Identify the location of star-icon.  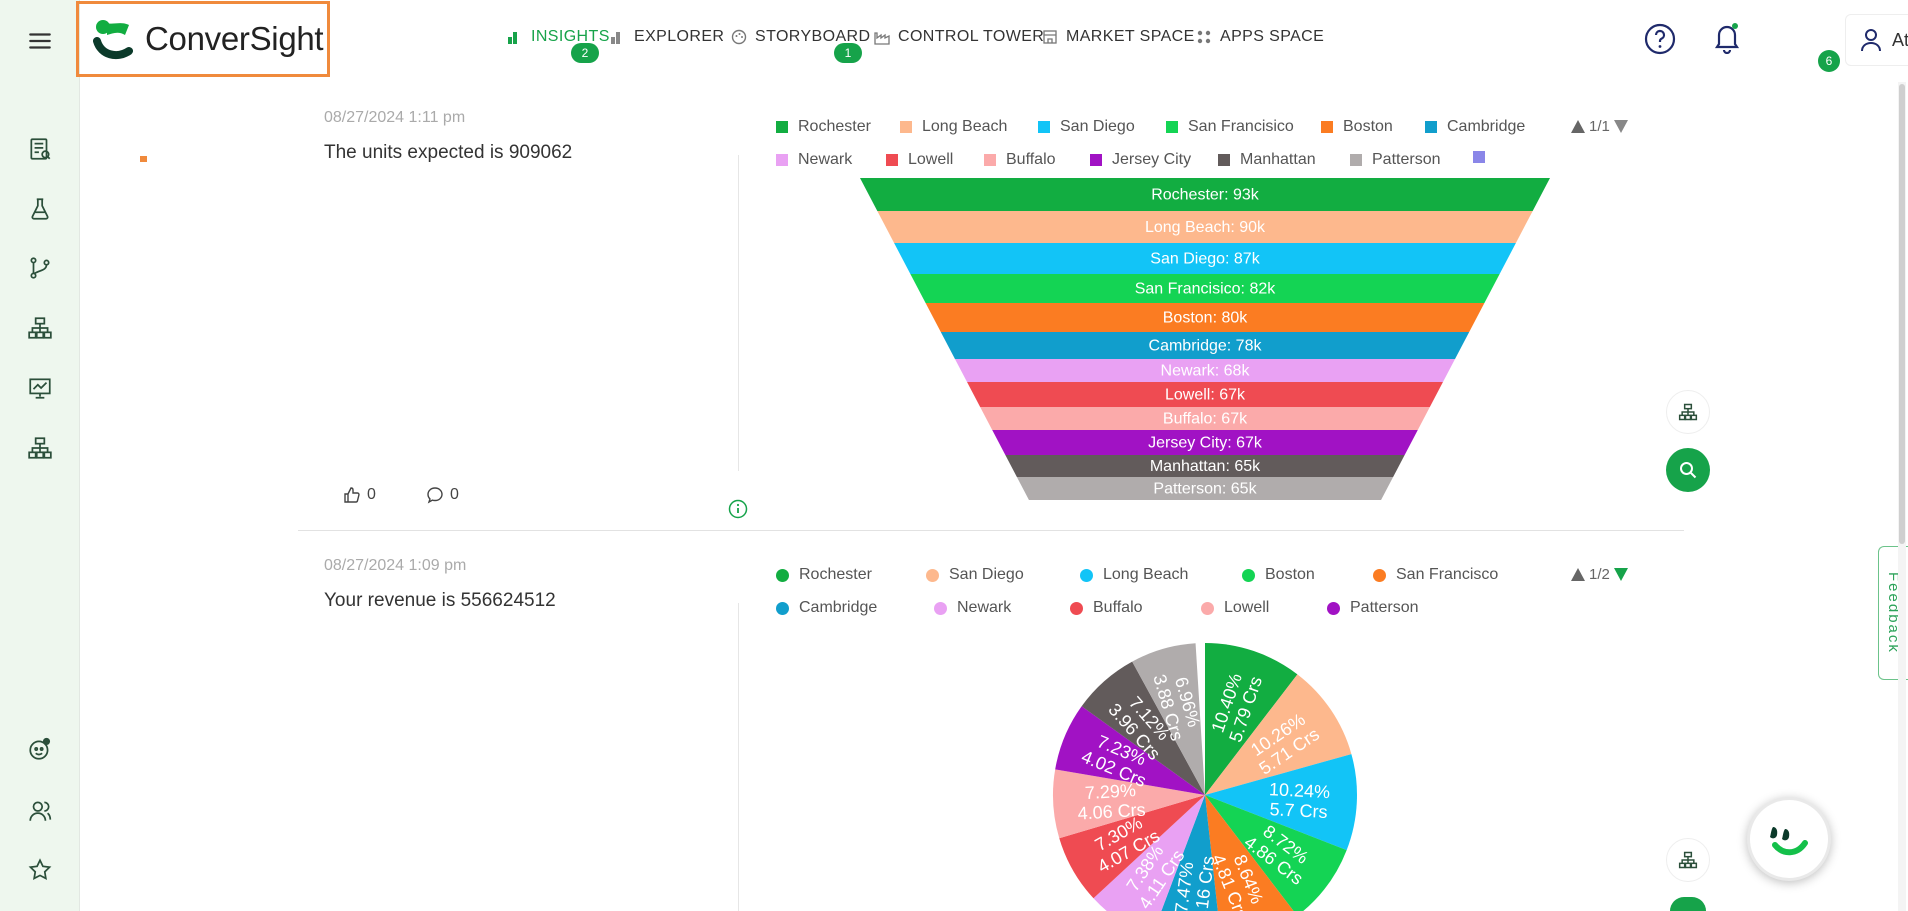
(40, 870).